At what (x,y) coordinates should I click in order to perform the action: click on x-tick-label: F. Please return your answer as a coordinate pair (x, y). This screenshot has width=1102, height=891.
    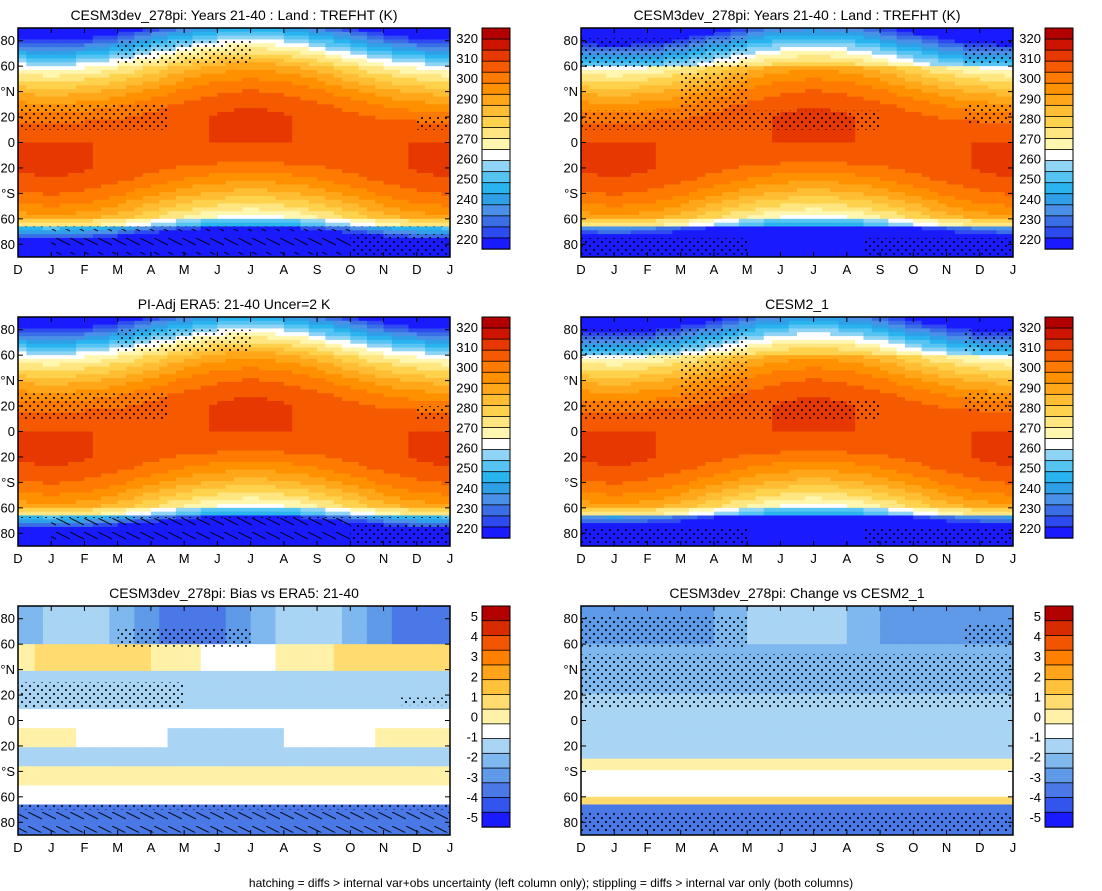
    Looking at the image, I should click on (84, 269).